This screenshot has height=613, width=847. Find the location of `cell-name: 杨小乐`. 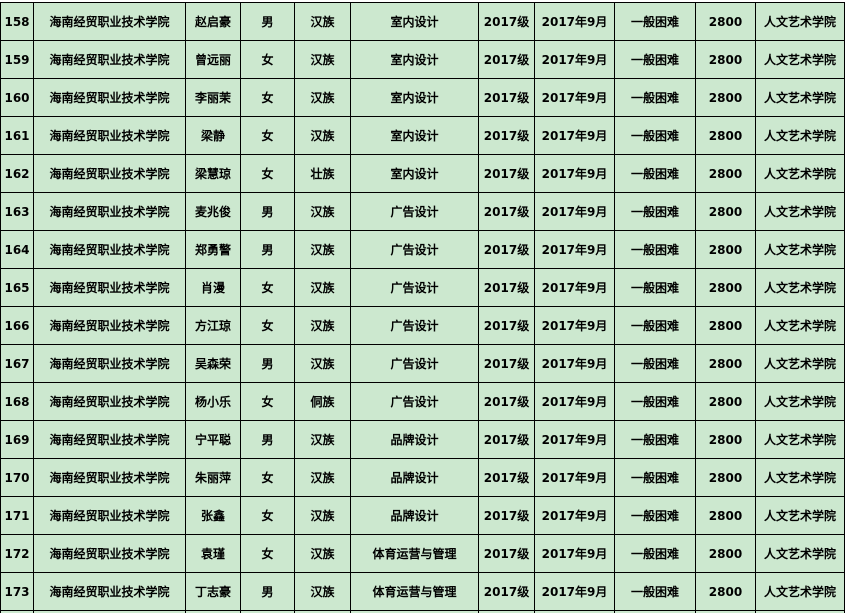

cell-name: 杨小乐 is located at coordinates (213, 401).